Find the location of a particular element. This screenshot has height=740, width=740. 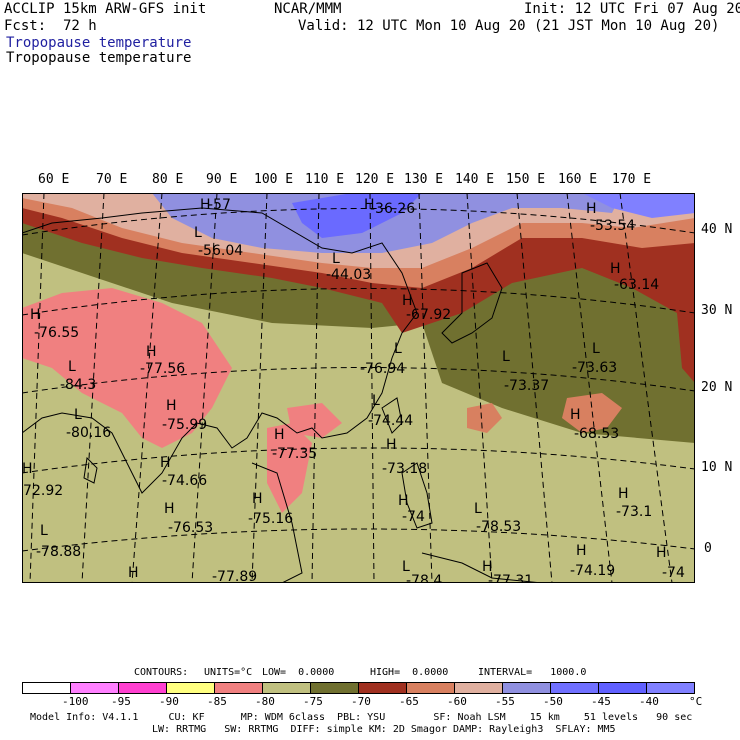

extreme-value: -63.14 is located at coordinates (636, 285).